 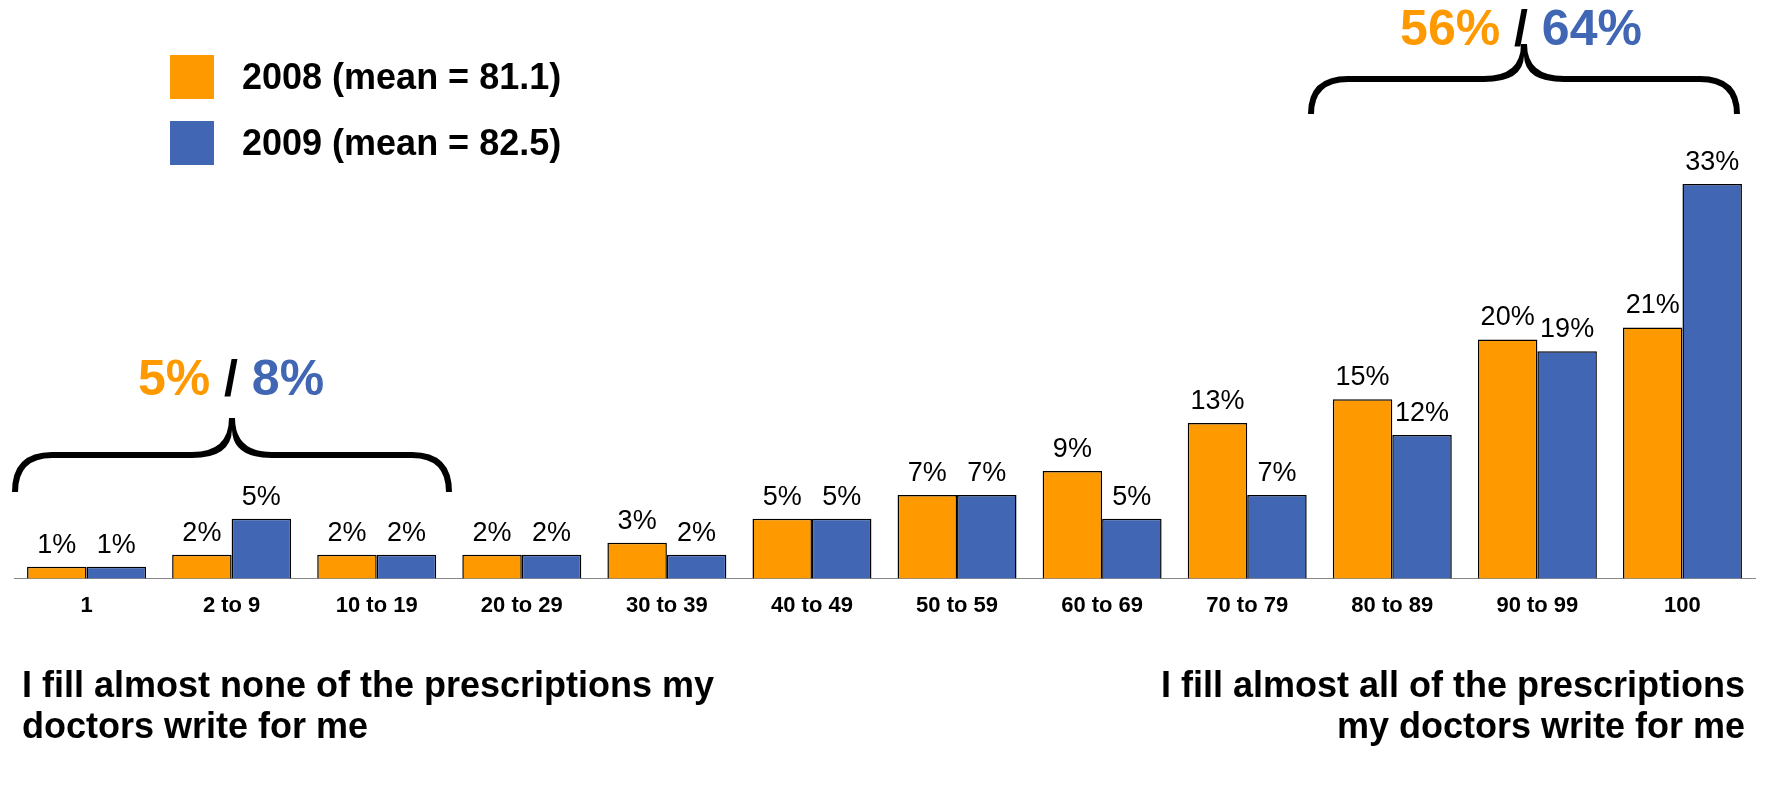 I want to click on x-tick-label: 60 to 69, so click(x=1102, y=604).